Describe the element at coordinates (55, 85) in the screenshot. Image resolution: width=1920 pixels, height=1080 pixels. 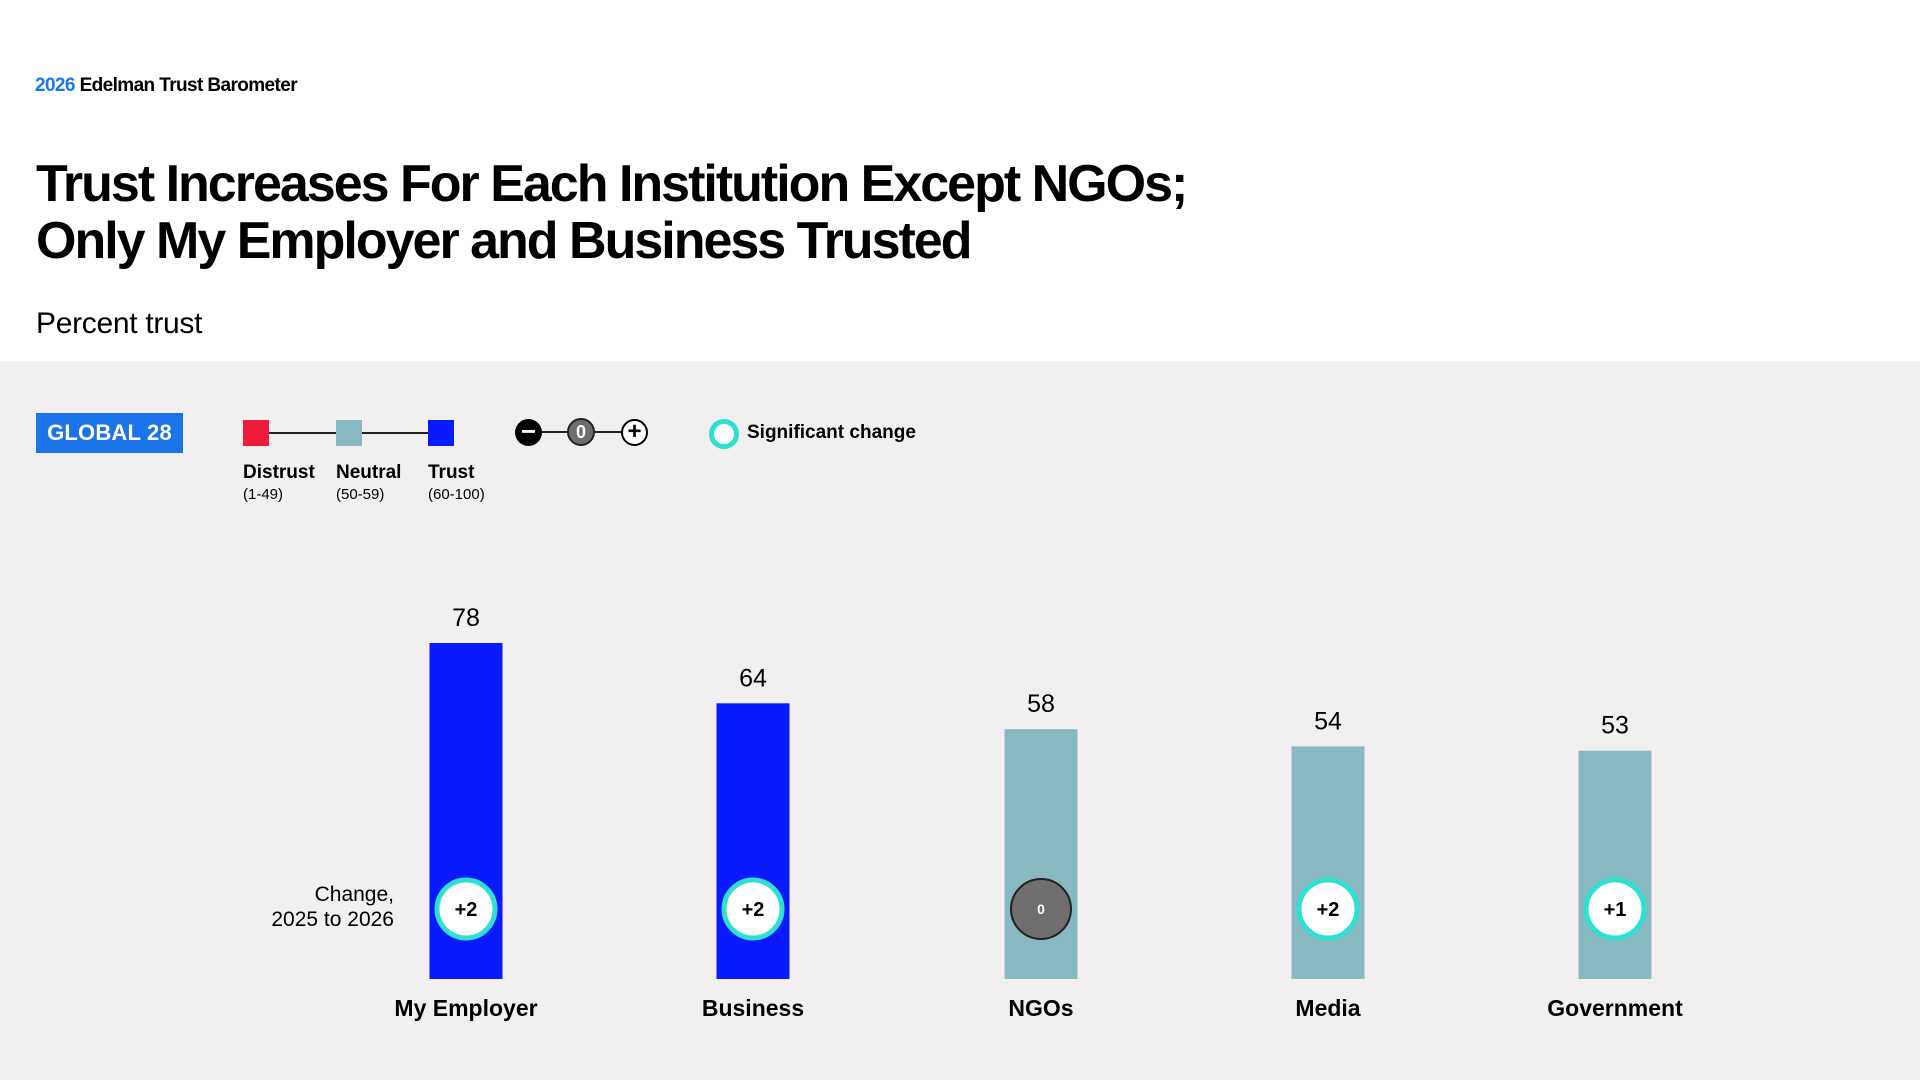
I see `brand-year: 2026` at that location.